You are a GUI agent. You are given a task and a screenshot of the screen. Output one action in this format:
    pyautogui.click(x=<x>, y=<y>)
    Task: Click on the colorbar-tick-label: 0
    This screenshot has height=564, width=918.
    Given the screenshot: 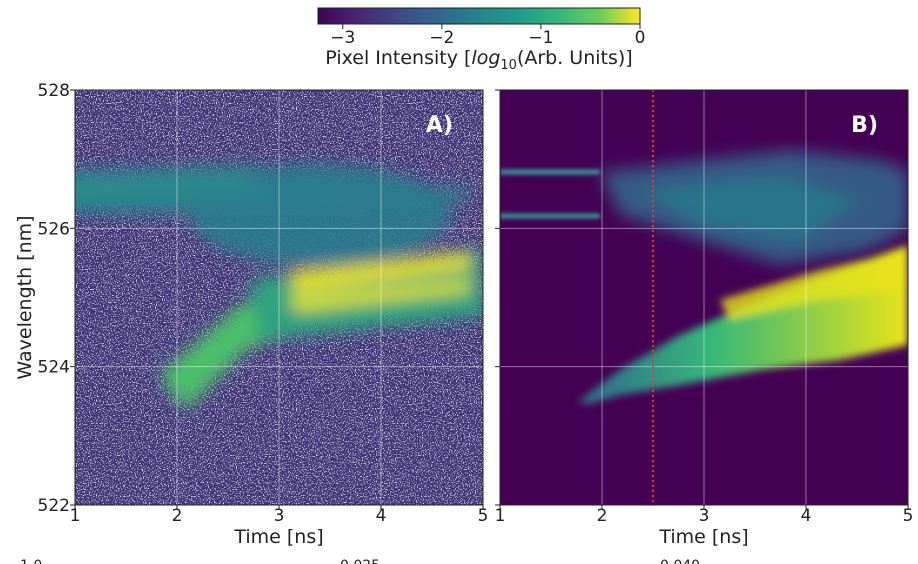 What is the action you would take?
    pyautogui.click(x=640, y=38)
    